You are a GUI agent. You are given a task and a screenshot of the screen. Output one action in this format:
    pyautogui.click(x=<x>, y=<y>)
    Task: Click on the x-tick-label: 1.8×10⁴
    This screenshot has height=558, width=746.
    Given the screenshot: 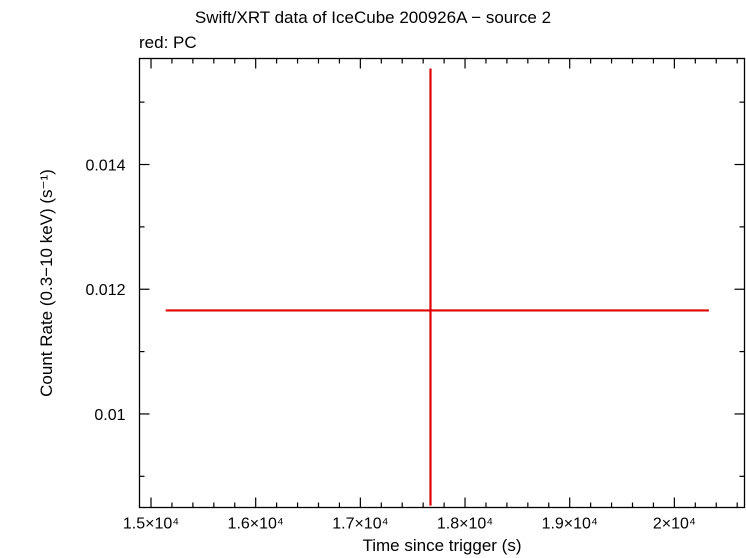 What is the action you would take?
    pyautogui.click(x=465, y=524)
    